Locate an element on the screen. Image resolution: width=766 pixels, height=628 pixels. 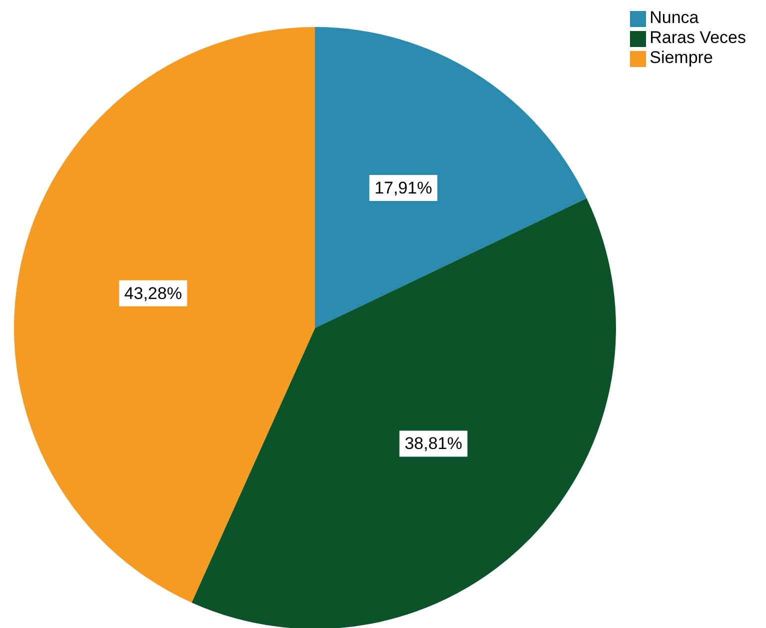
data-label: 38,81% is located at coordinates (433, 444).